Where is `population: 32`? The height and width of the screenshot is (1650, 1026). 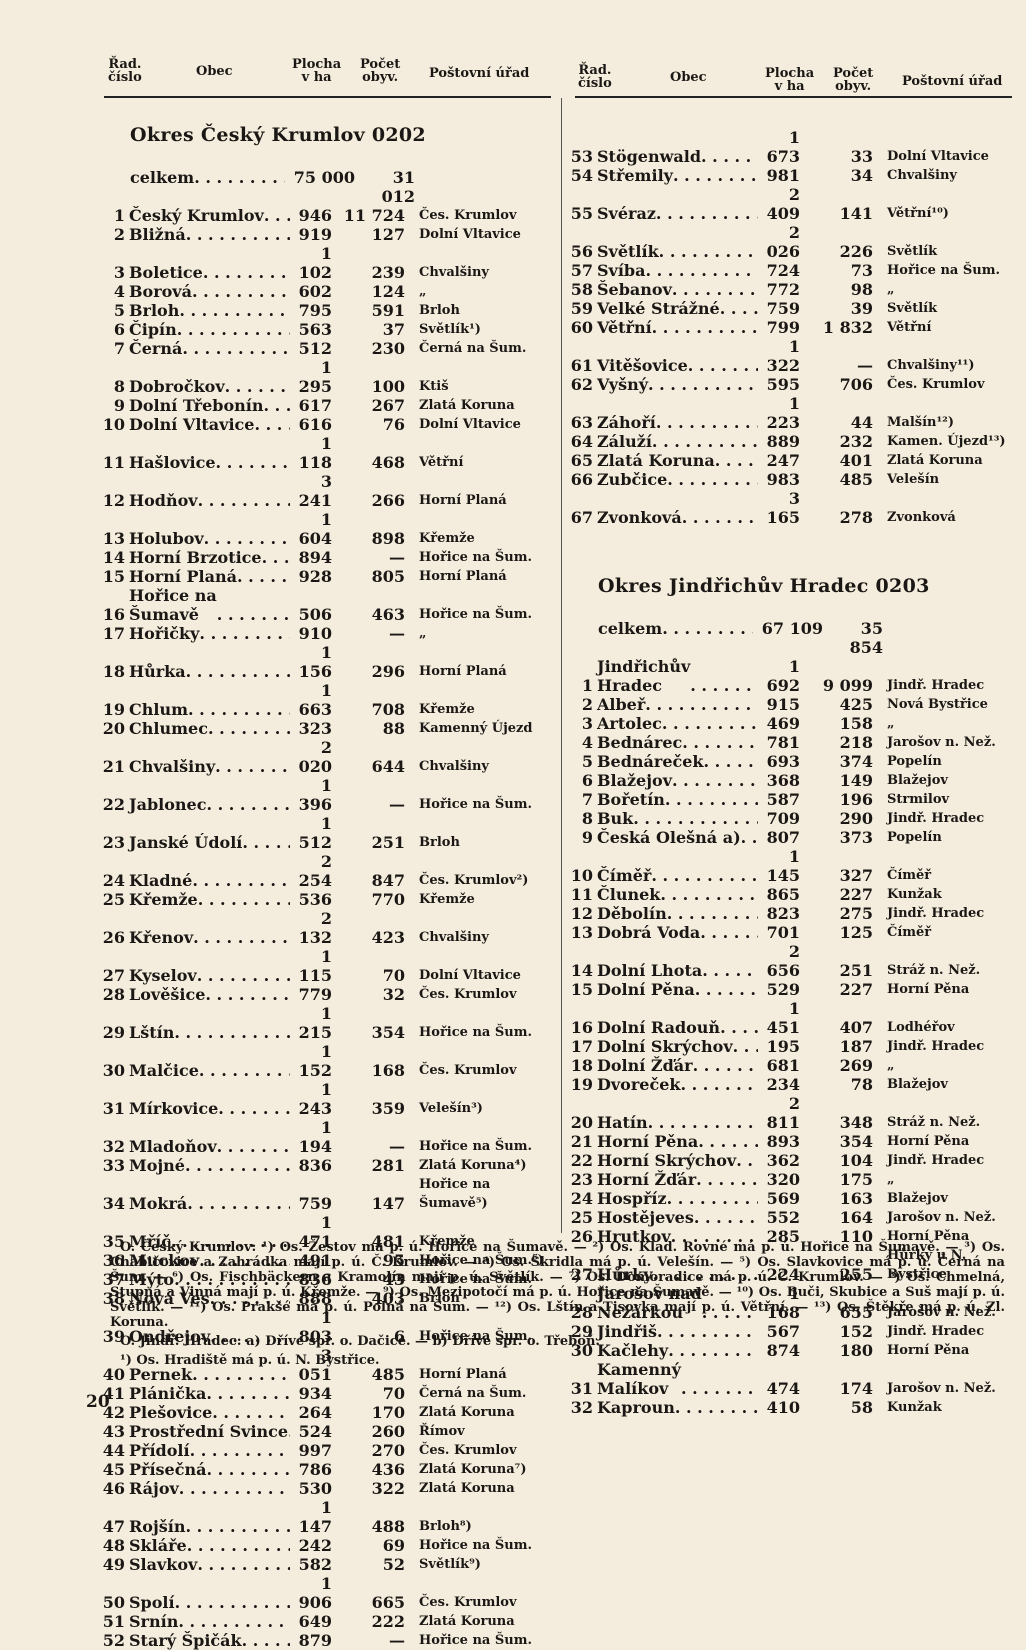
population: 32 is located at coordinates (393, 994).